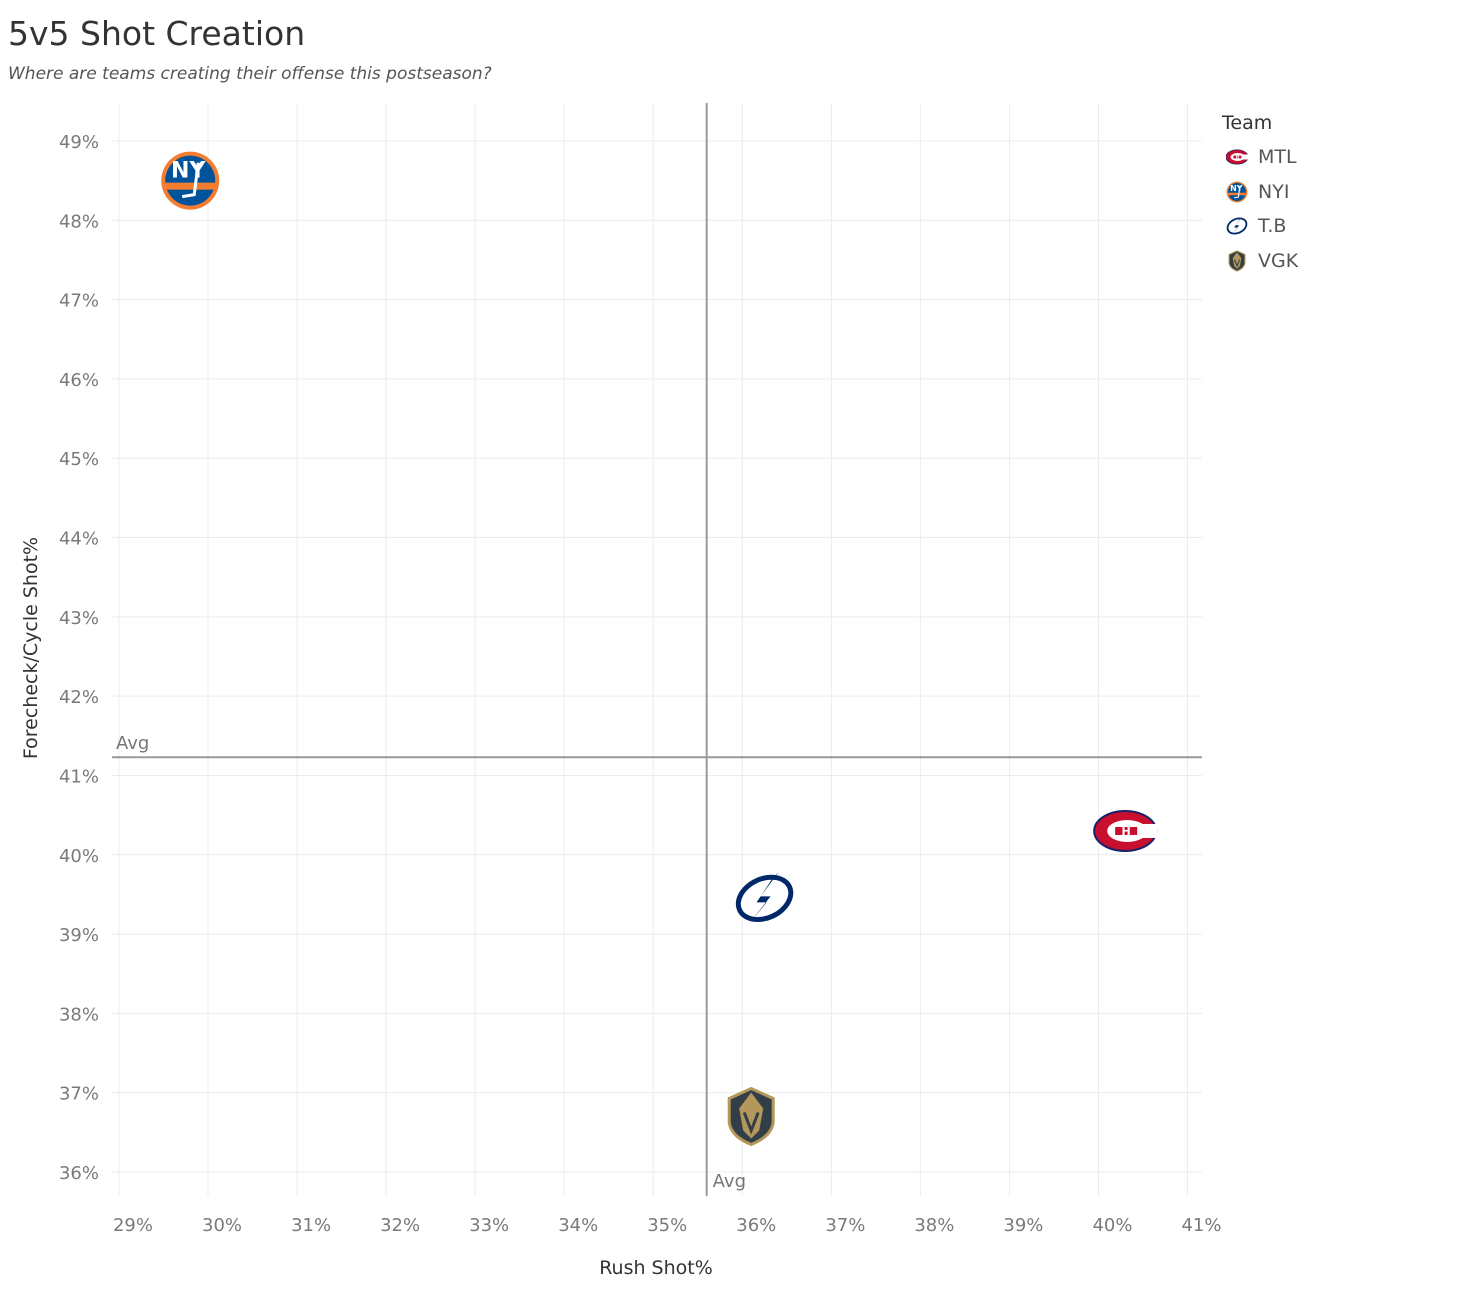 This screenshot has width=1460, height=1293. I want to click on y-tick-label: 40%, so click(79, 856).